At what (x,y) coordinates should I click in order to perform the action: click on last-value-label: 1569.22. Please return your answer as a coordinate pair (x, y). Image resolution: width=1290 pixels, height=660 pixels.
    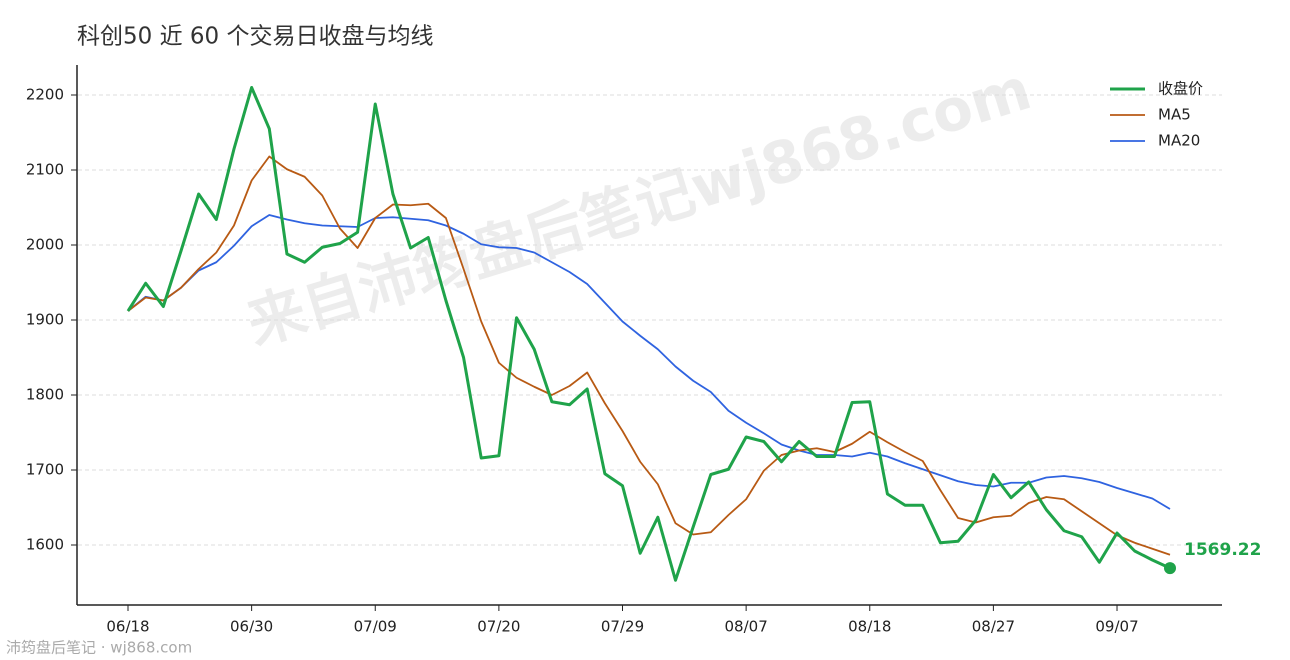
    Looking at the image, I should click on (1222, 550).